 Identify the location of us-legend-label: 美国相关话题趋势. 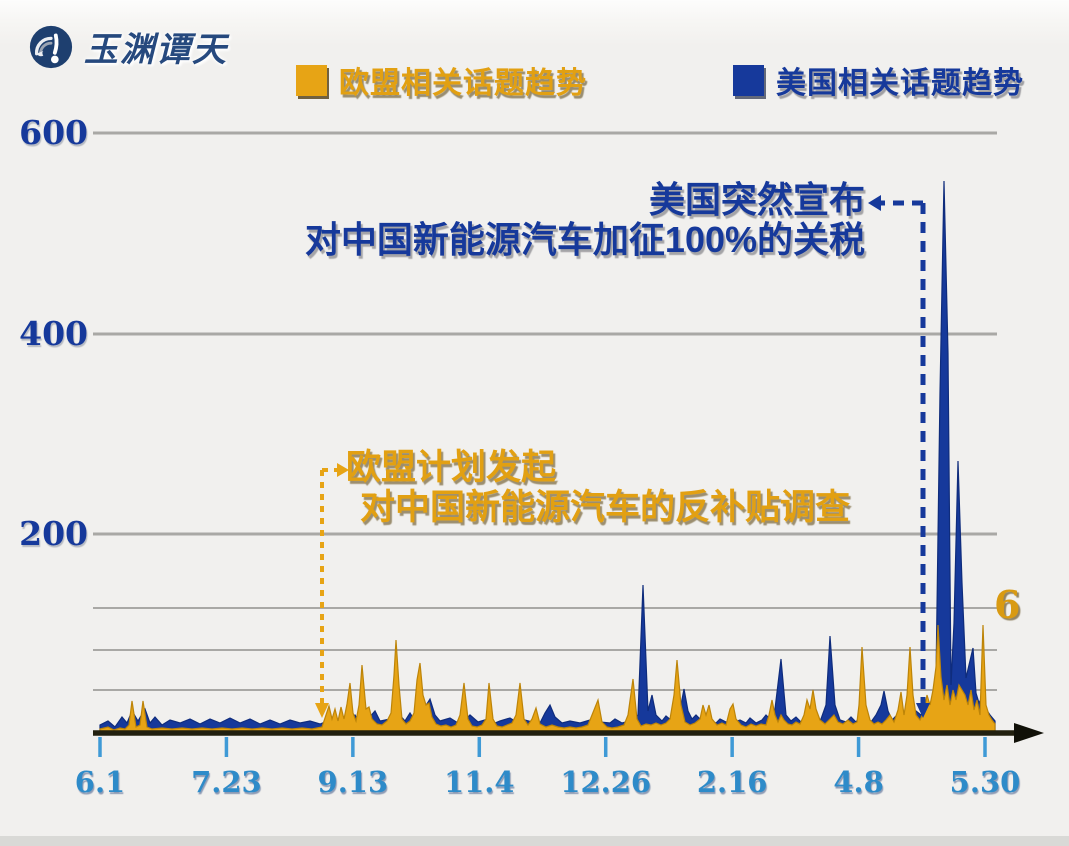
(900, 83).